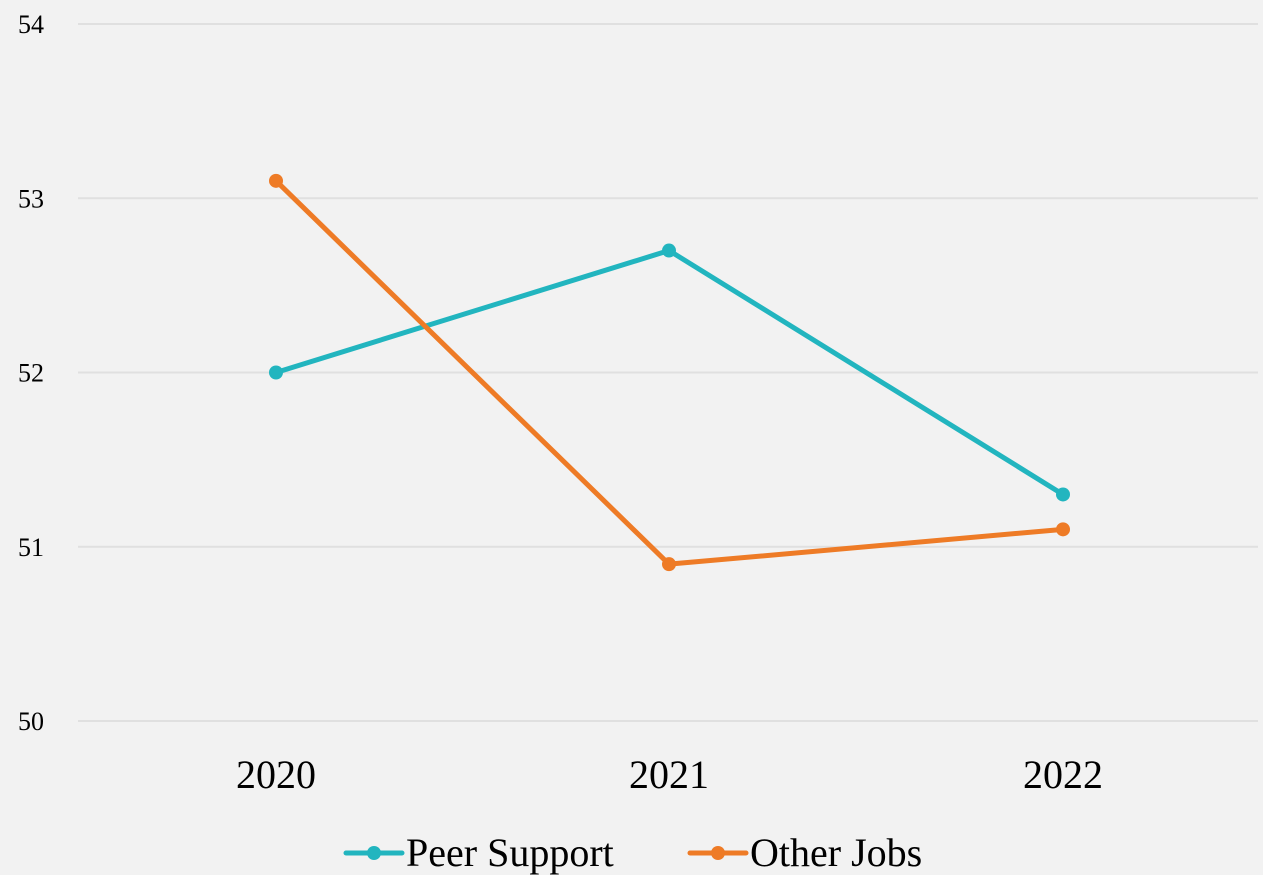  I want to click on x-axis-ticks: 2020 2021 2022, so click(669, 774).